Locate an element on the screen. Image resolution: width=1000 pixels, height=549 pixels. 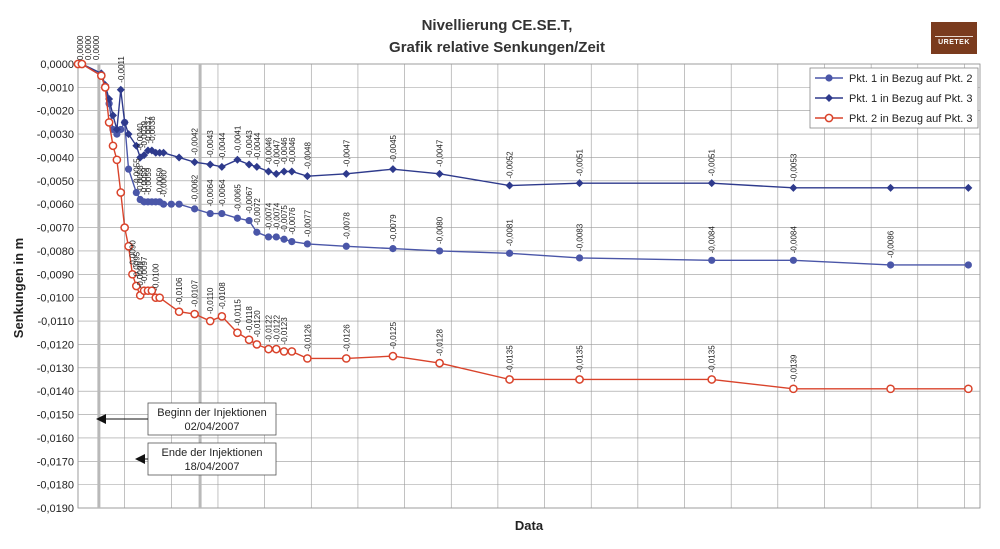
data-label: -0,0065 is located at coordinates (237, 198).